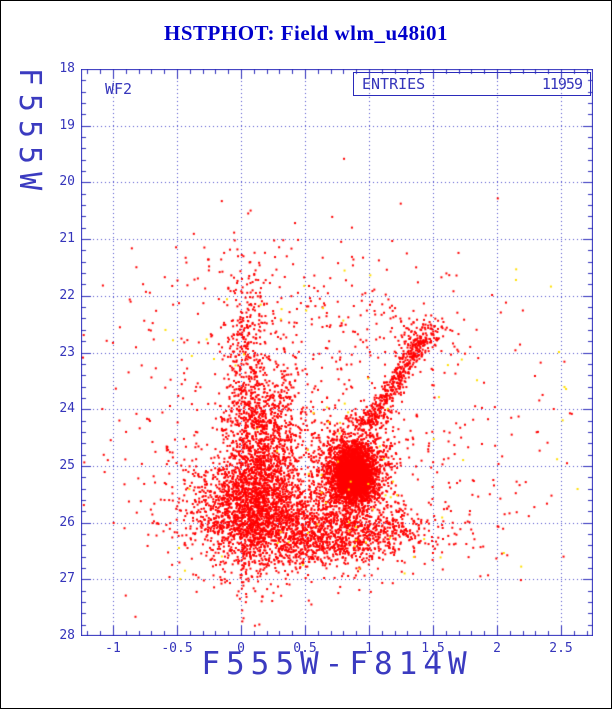  What do you see at coordinates (497, 648) in the screenshot?
I see `x-tick-label: 2` at bounding box center [497, 648].